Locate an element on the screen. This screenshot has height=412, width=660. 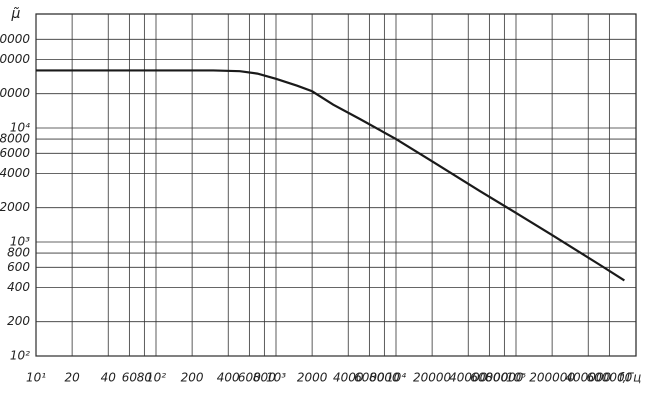
y-tick-label: 10³ is located at coordinates (20, 242).